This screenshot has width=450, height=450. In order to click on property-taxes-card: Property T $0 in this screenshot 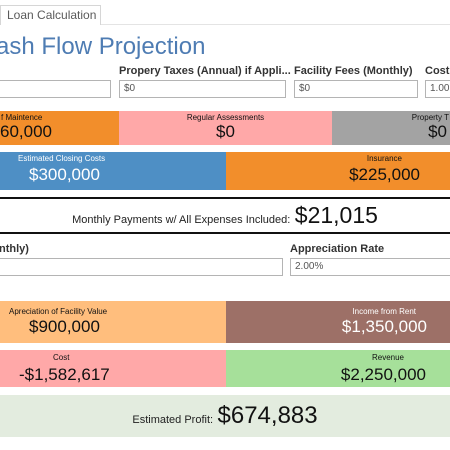, I will do `click(391, 128)`.